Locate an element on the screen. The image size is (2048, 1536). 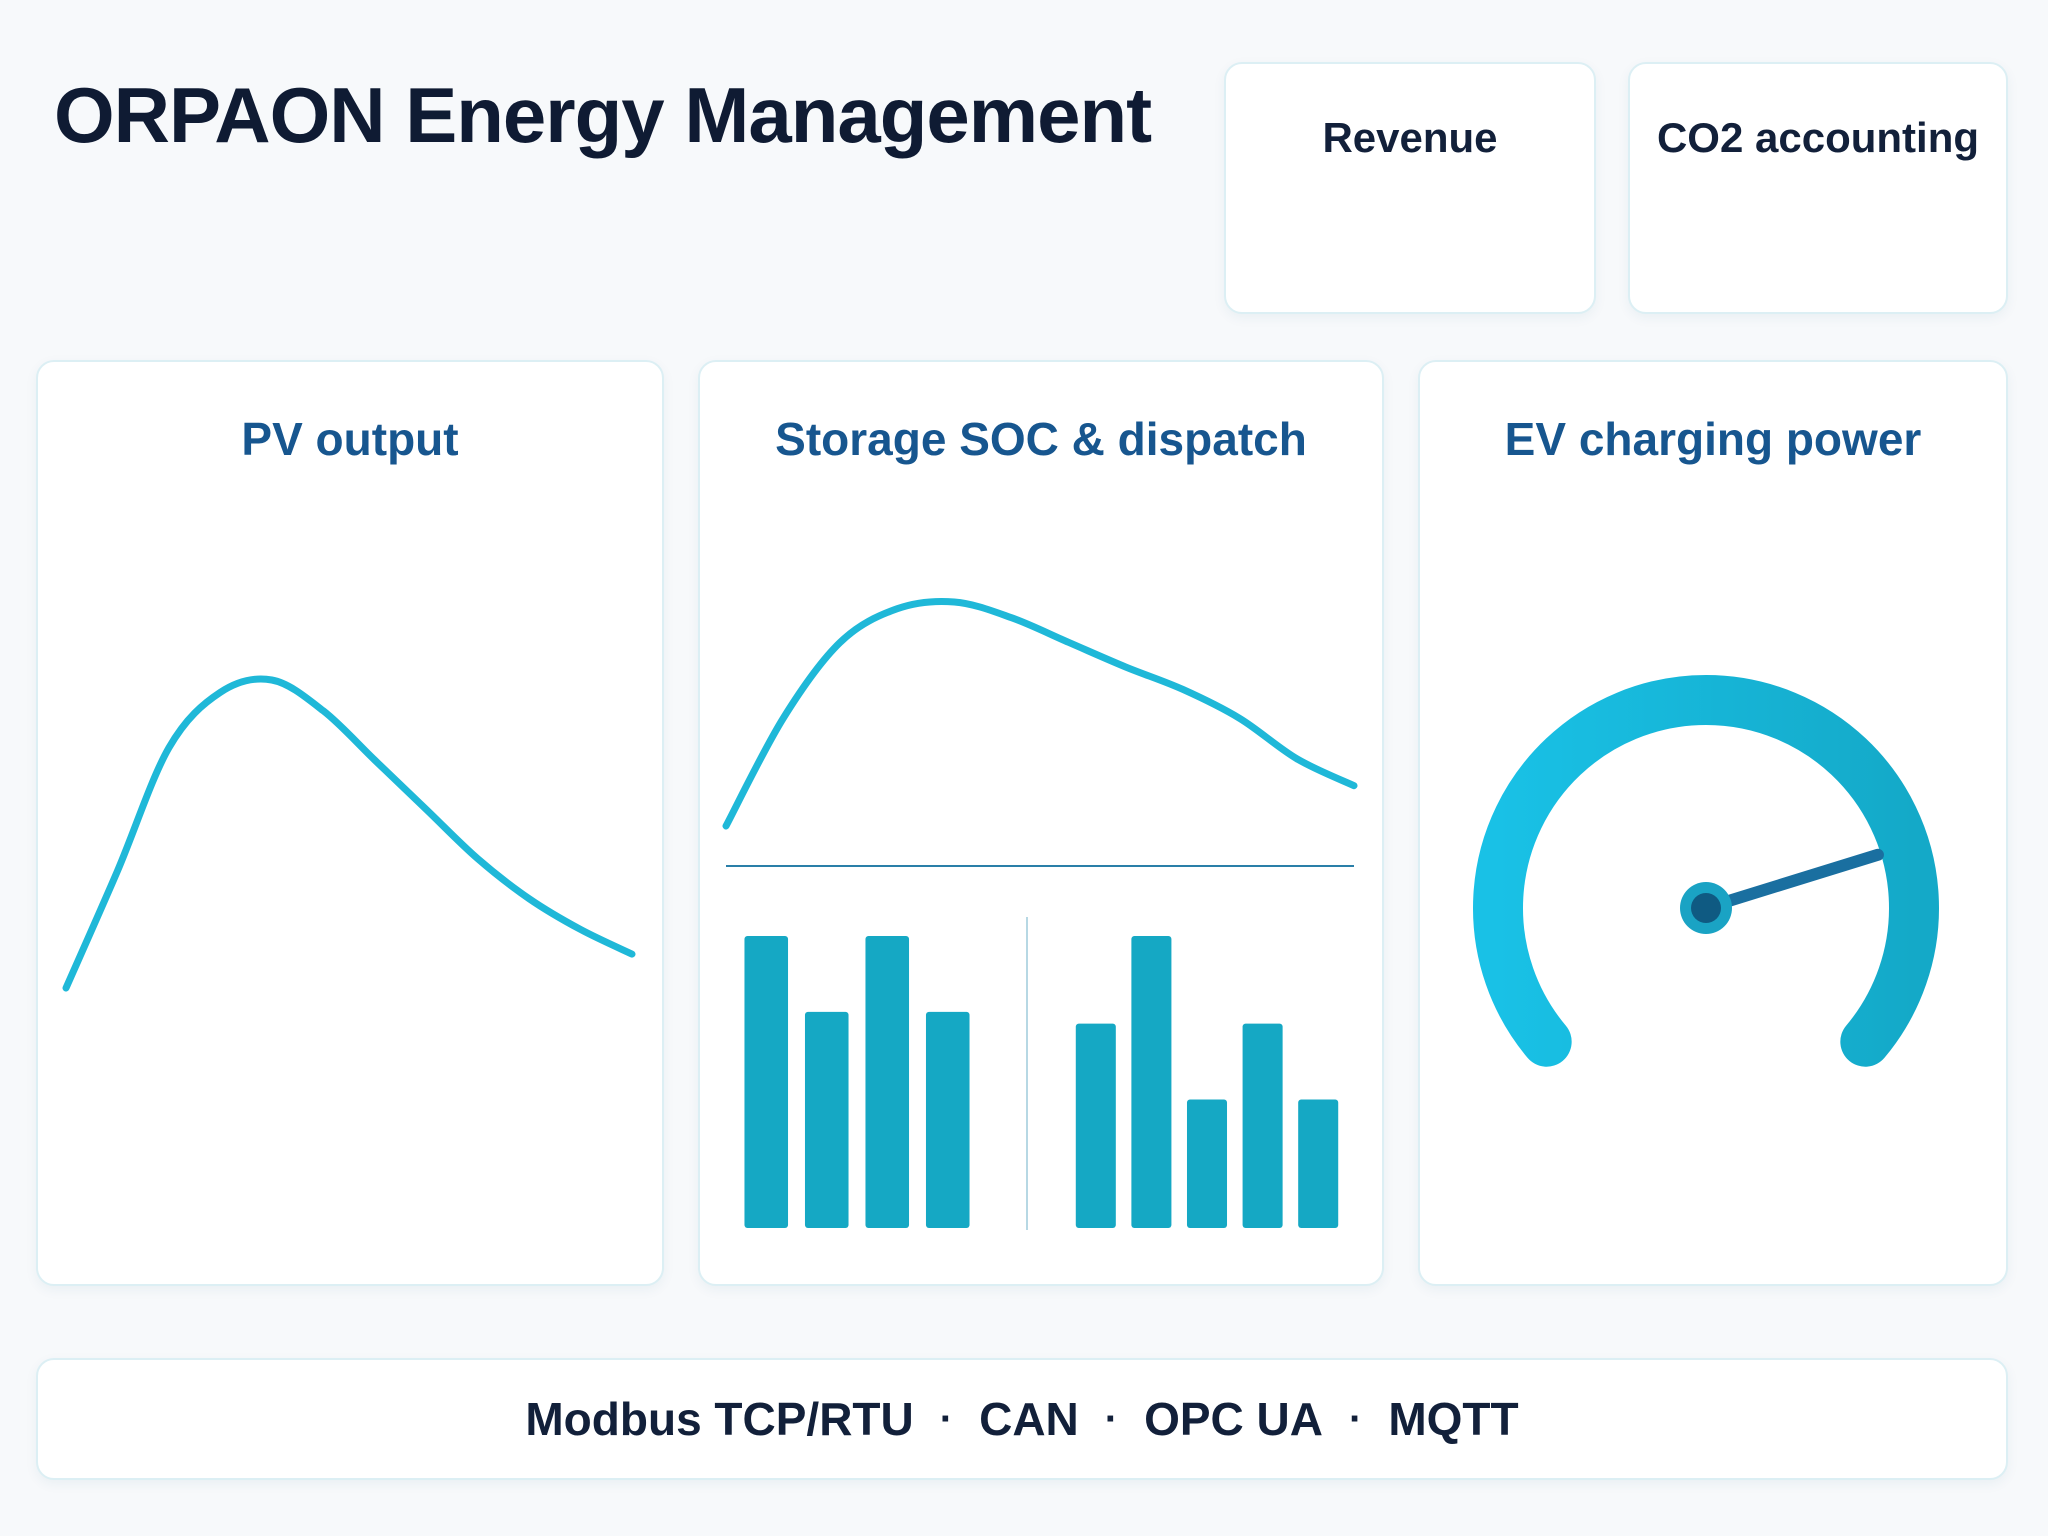
protocols-bar: Modbus TCP/RTU · CAN · OPC UA · MQTT is located at coordinates (1022, 1419).